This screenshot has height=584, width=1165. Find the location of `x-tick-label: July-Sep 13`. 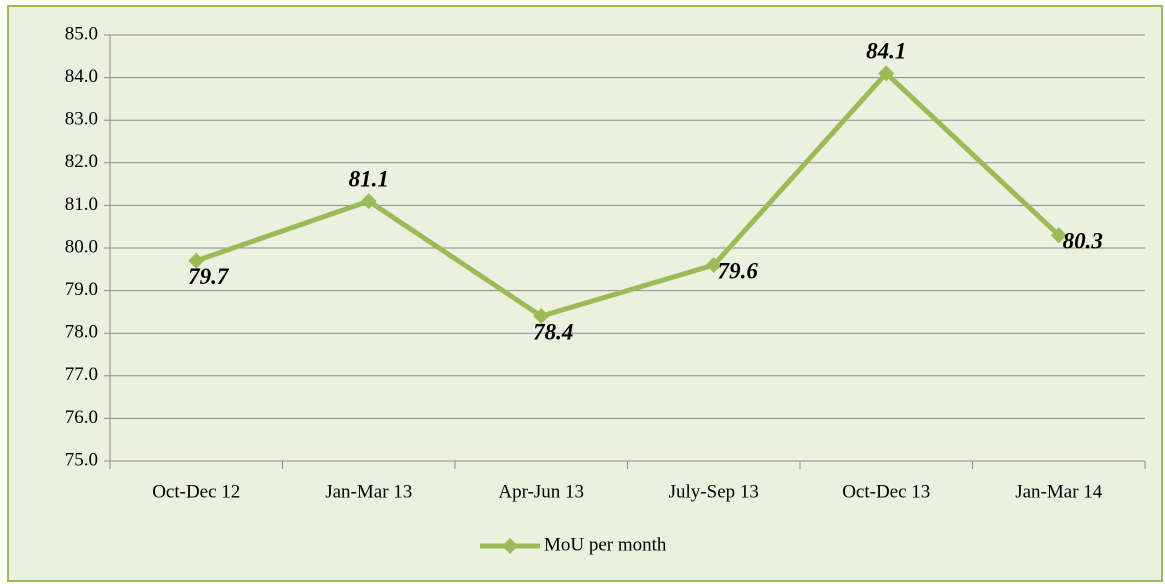

x-tick-label: July-Sep 13 is located at coordinates (714, 491).